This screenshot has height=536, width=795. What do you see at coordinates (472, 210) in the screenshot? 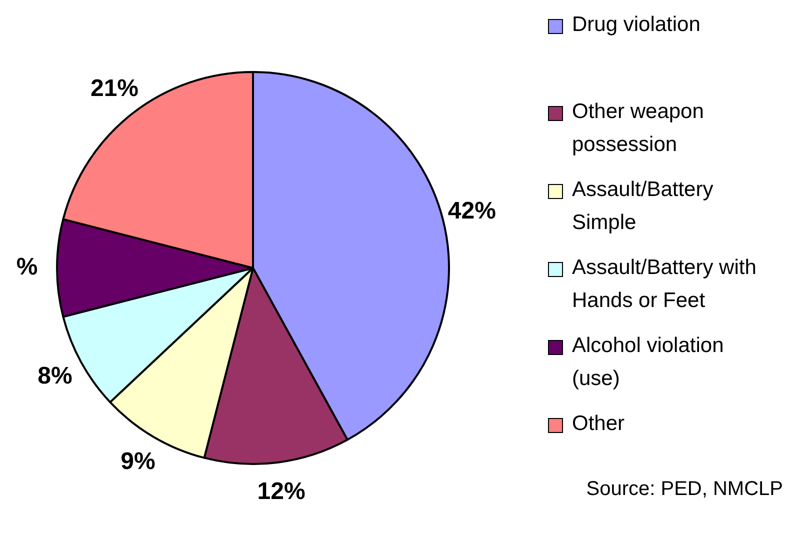
I see `data-label: 42%` at bounding box center [472, 210].